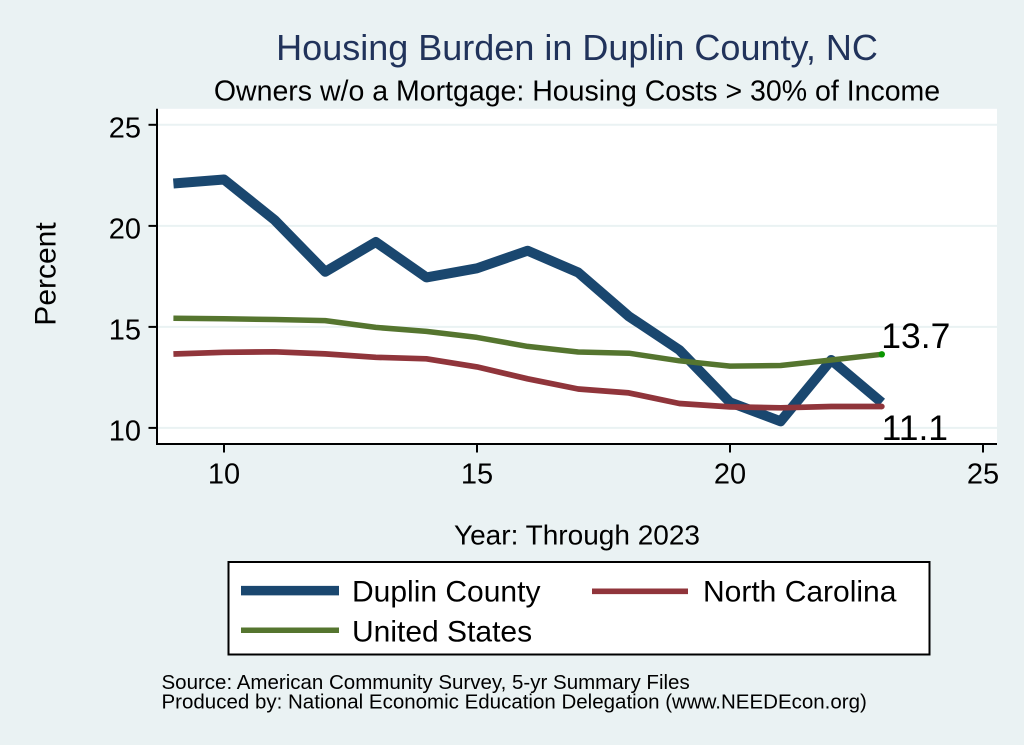 This screenshot has width=1024, height=745. What do you see at coordinates (46, 274) in the screenshot?
I see `svg-text: Percent` at bounding box center [46, 274].